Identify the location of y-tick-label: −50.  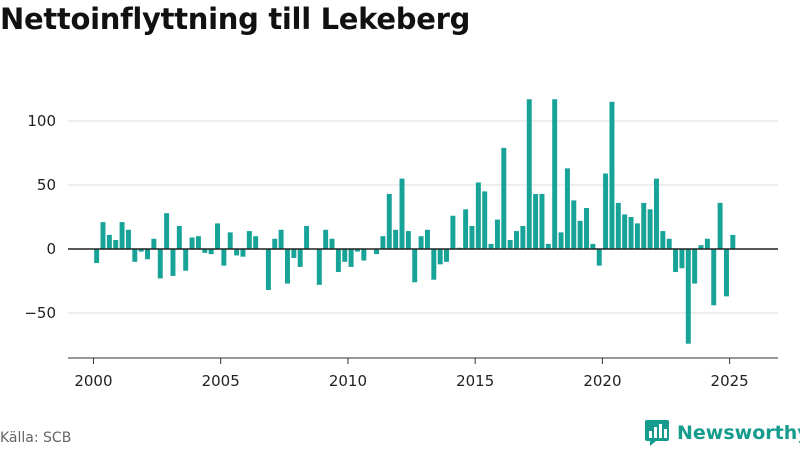
(40, 313).